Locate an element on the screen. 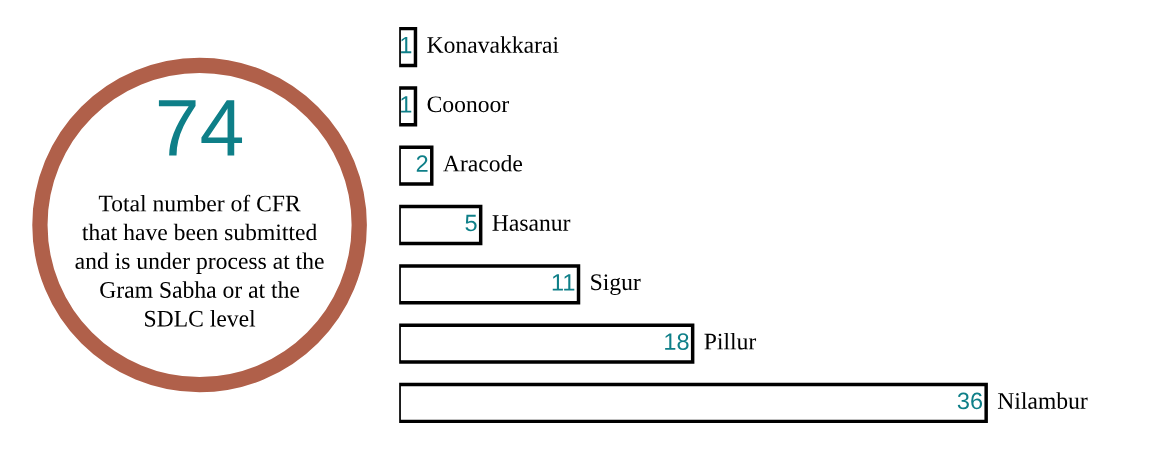 This screenshot has height=450, width=1174. y-tick-label: Konavakkarai is located at coordinates (493, 44).